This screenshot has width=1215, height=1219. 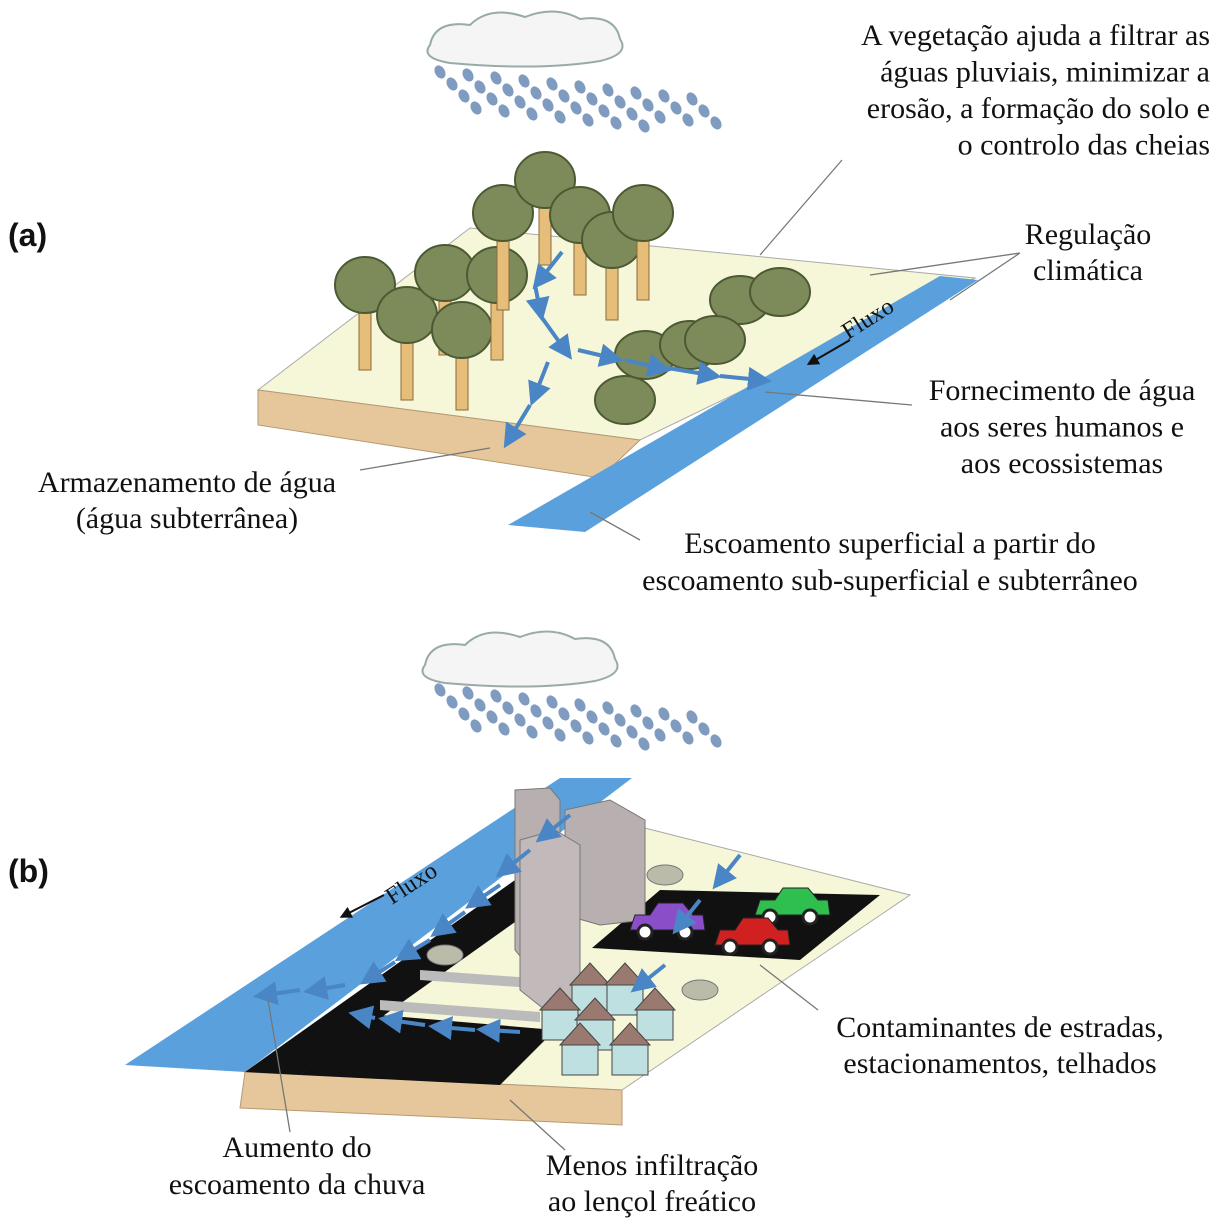 I want to click on annotation-line: Aumento do, so click(x=296, y=1147).